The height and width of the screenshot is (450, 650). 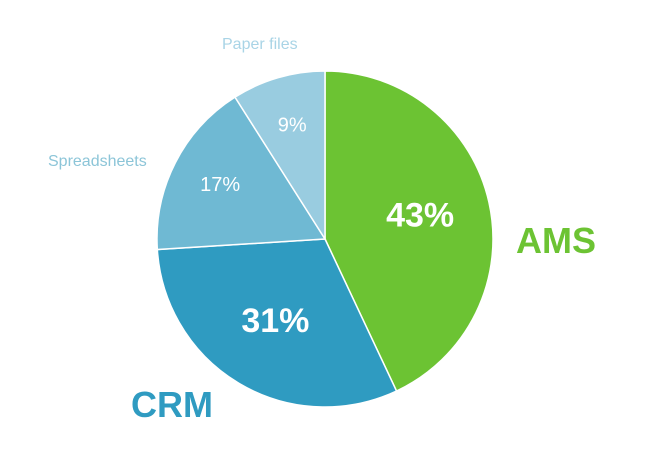 I want to click on pie-slice-paper-files, so click(x=279, y=156).